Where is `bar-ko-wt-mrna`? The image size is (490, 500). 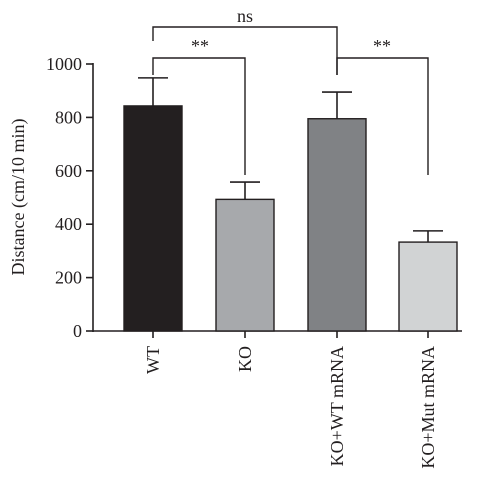
bar-ko-wt-mrna is located at coordinates (337, 225).